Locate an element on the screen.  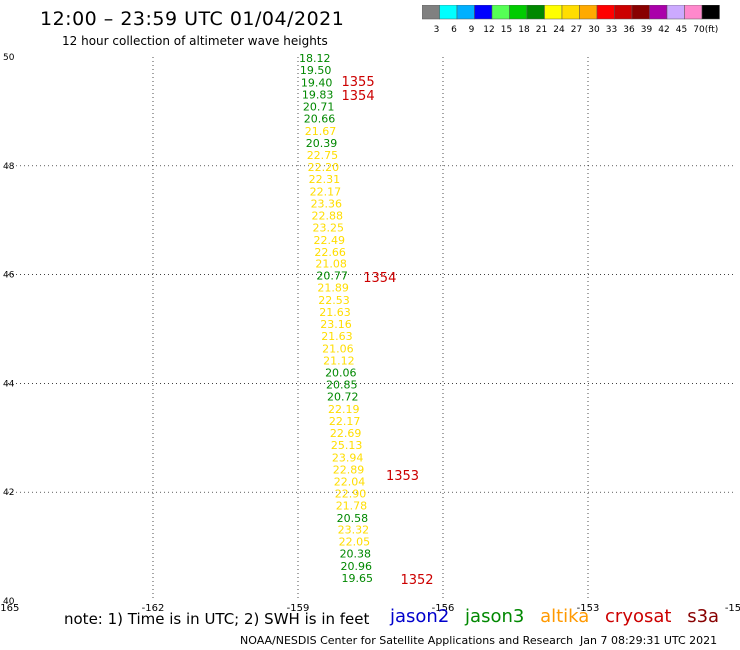
swh-value-label: 20.66 is located at coordinates (320, 118).